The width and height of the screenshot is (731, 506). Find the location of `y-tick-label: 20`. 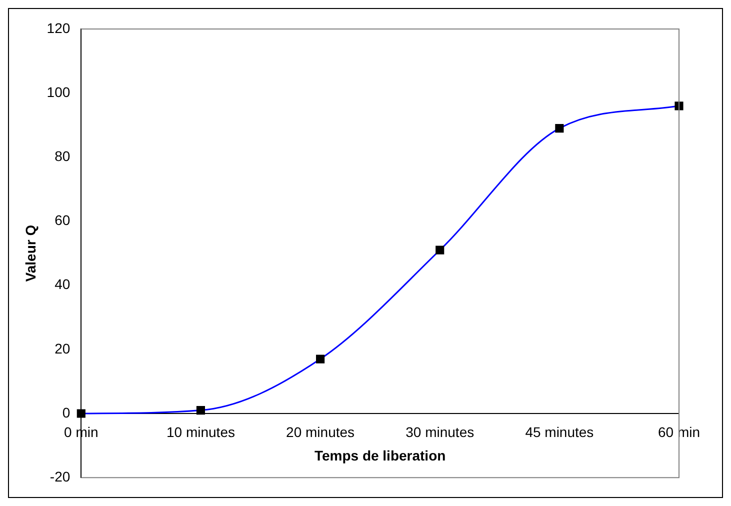

y-tick-label: 20 is located at coordinates (62, 348).